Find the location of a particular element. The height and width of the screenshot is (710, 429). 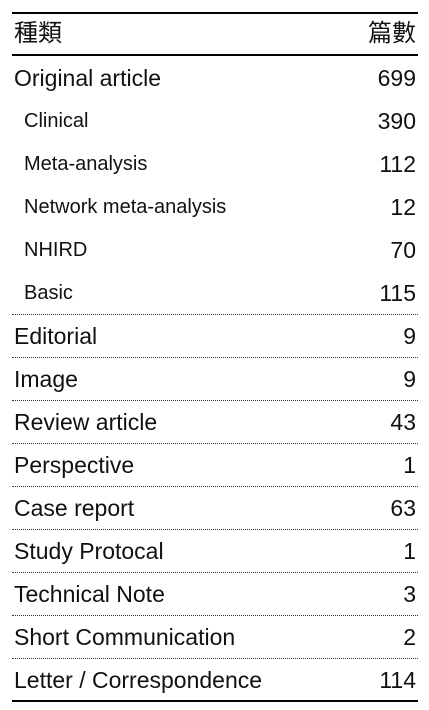

table-row: Short Communication 2 is located at coordinates (215, 637).